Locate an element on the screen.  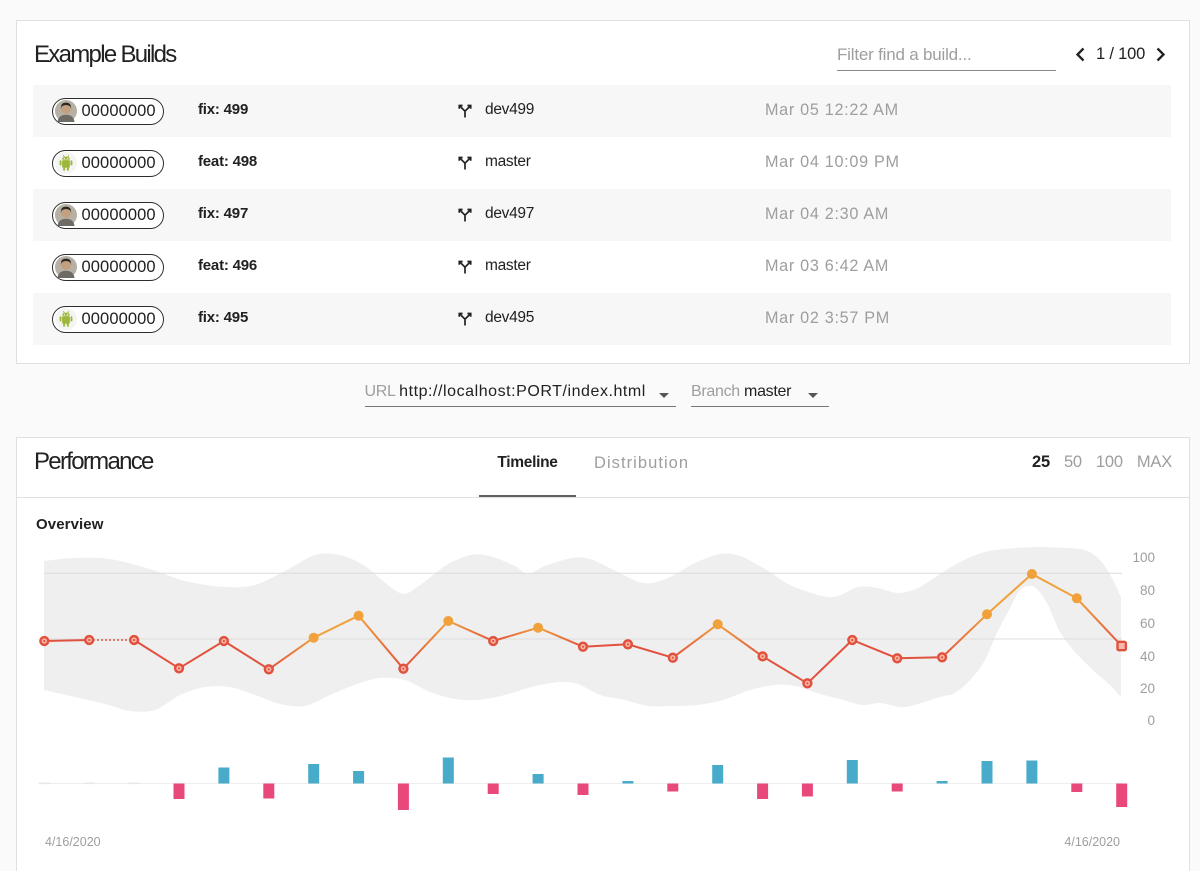
svg-text: 0 is located at coordinates (1151, 720).